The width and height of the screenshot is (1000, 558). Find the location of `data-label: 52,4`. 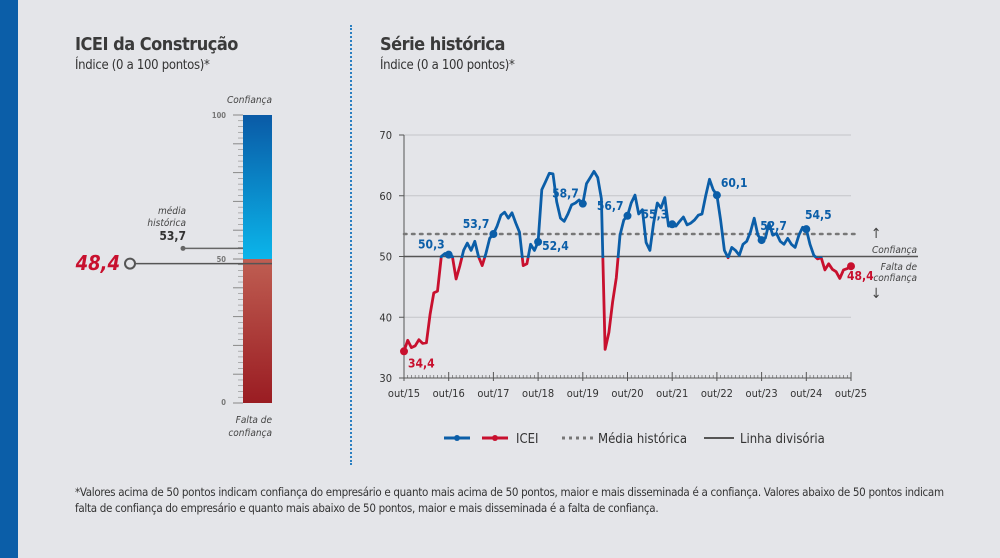

data-label: 52,4 is located at coordinates (555, 246).